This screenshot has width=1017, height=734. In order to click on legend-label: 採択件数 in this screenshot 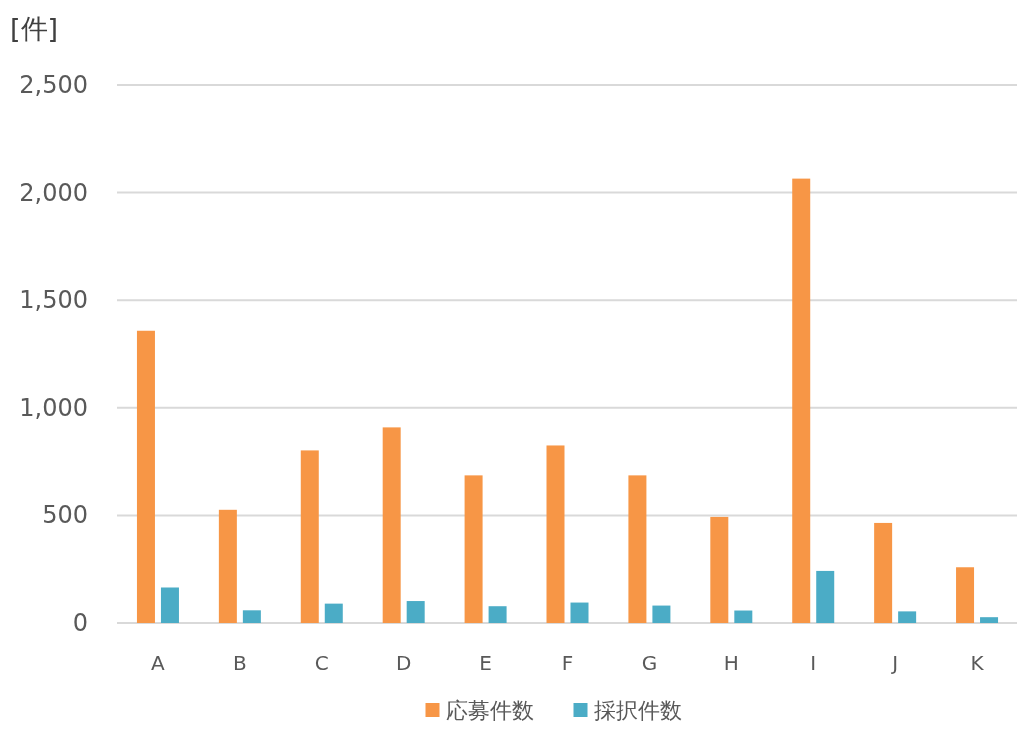, I will do `click(637, 710)`.